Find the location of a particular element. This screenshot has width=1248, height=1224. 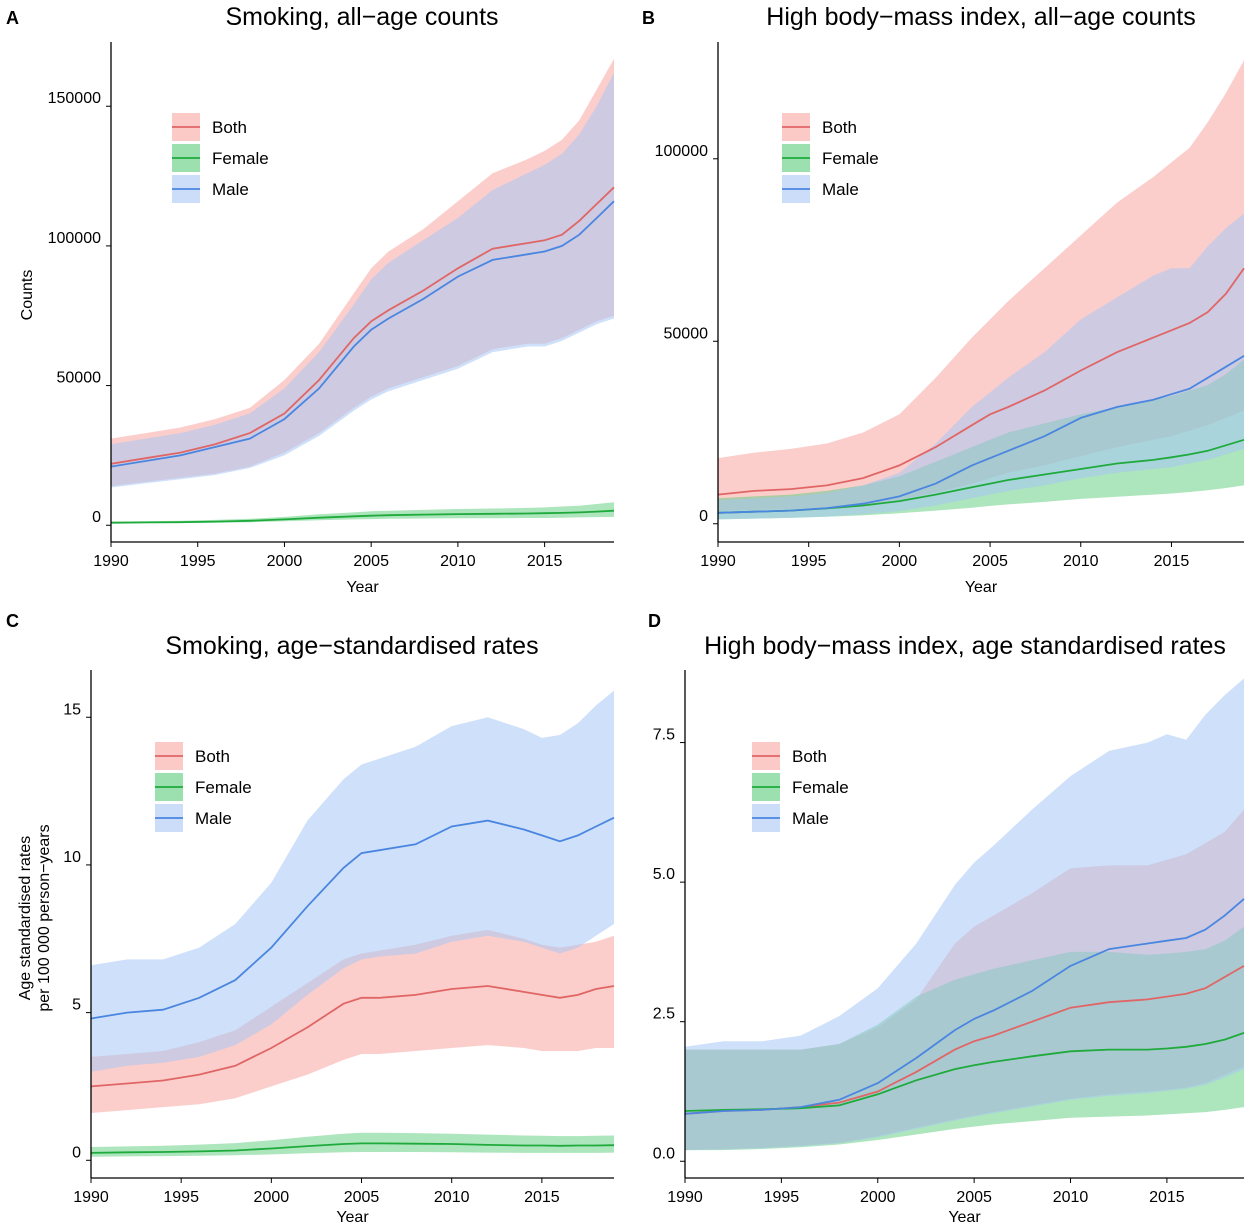

y-tick-label: 5.0 is located at coordinates (664, 874).